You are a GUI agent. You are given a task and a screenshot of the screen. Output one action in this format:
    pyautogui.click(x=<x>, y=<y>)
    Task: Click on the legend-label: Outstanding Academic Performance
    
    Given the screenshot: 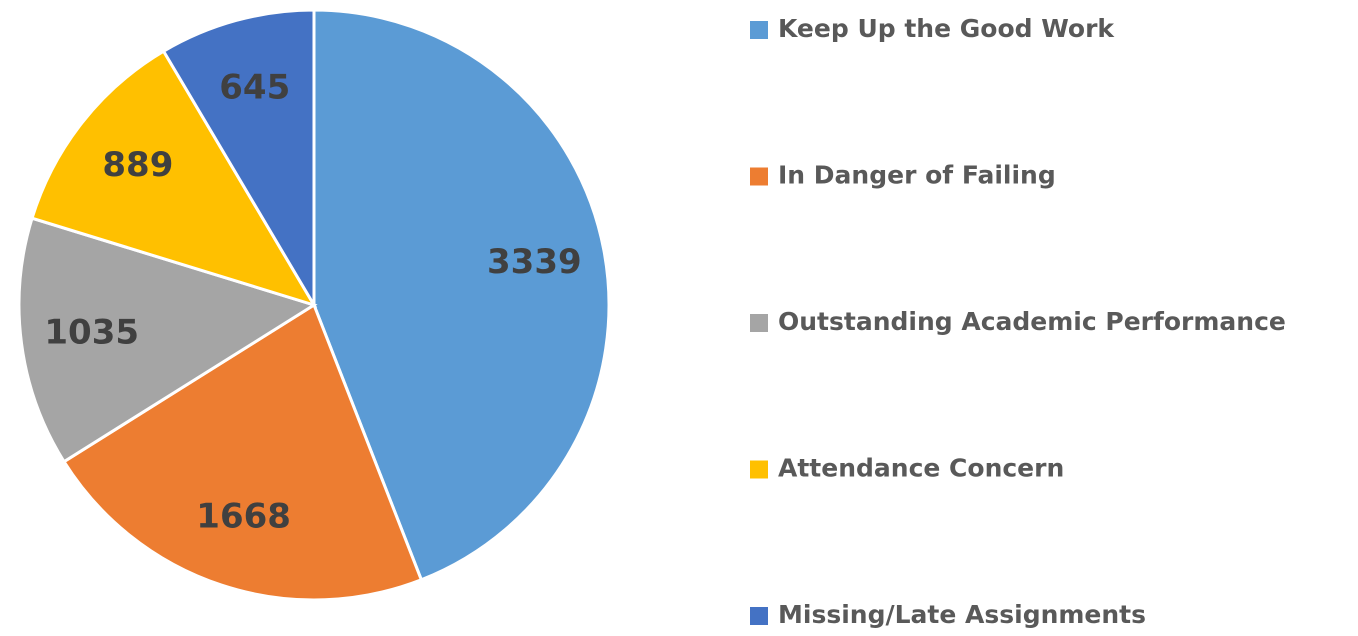 What is the action you would take?
    pyautogui.click(x=1032, y=321)
    